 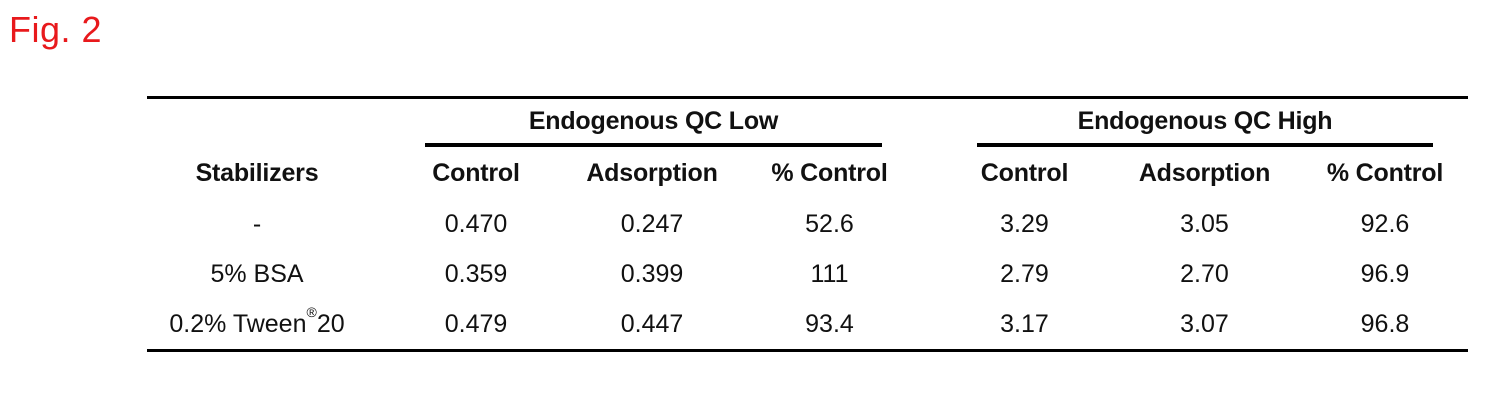 What do you see at coordinates (1385, 172) in the screenshot?
I see `column-header-high-pct-control: % Control` at bounding box center [1385, 172].